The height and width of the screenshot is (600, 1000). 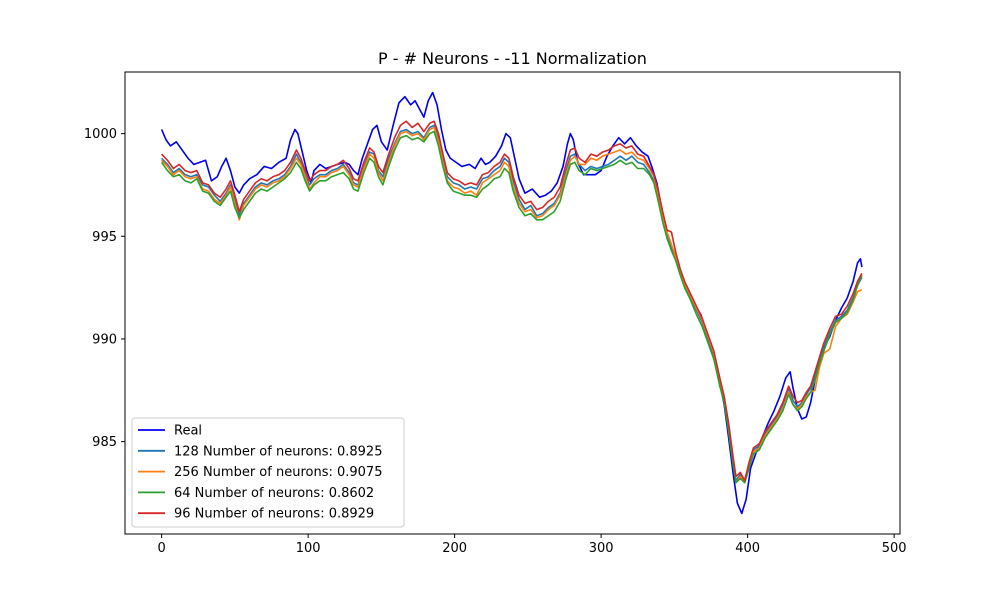 What do you see at coordinates (104, 442) in the screenshot?
I see `y-tick-label: 985` at bounding box center [104, 442].